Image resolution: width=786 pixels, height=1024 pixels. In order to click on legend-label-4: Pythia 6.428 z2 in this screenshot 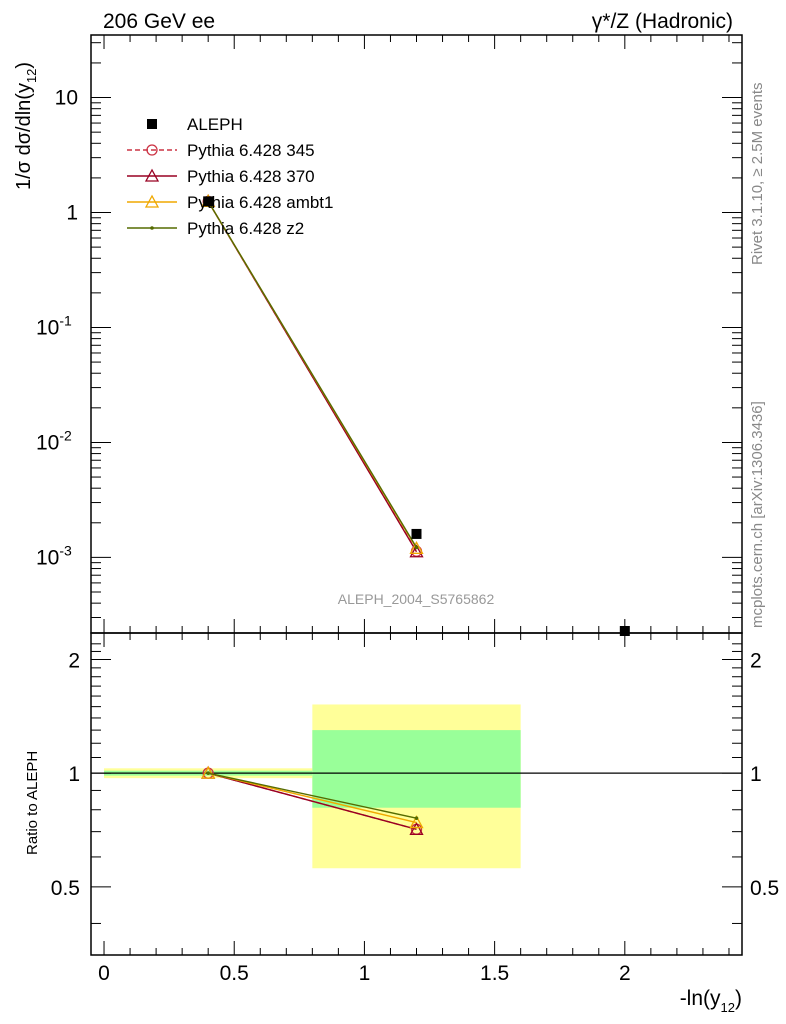, I will do `click(245, 228)`.